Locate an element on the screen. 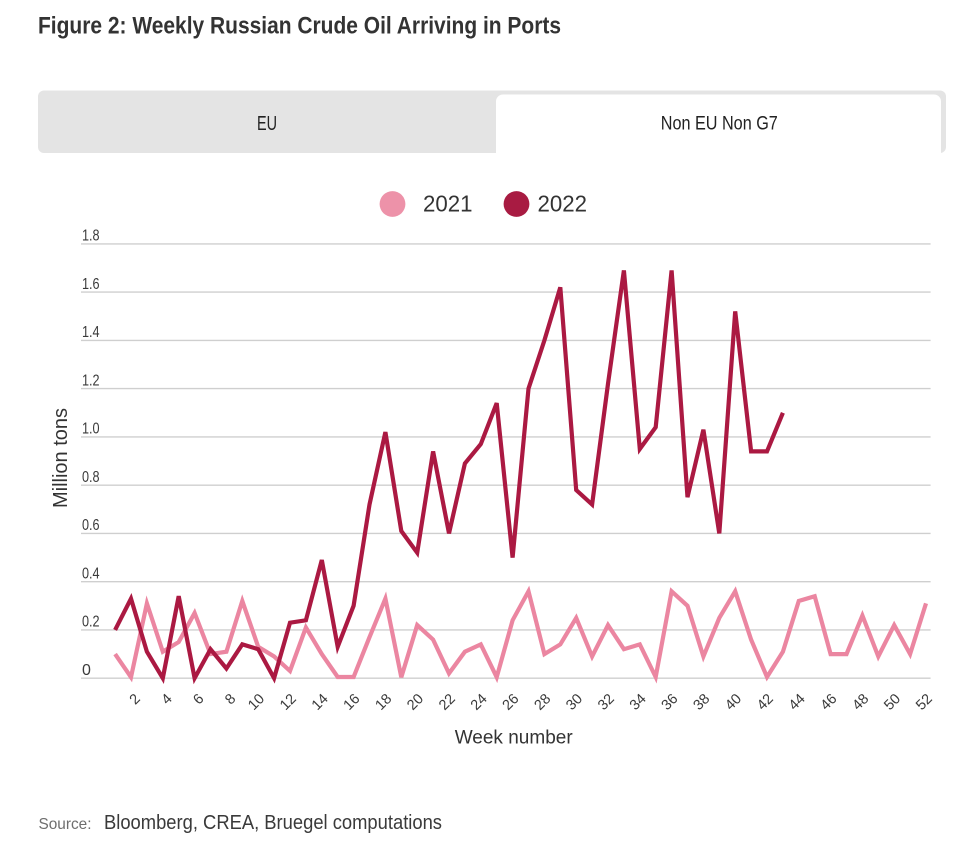  svg-text: 1.0 is located at coordinates (91, 429).